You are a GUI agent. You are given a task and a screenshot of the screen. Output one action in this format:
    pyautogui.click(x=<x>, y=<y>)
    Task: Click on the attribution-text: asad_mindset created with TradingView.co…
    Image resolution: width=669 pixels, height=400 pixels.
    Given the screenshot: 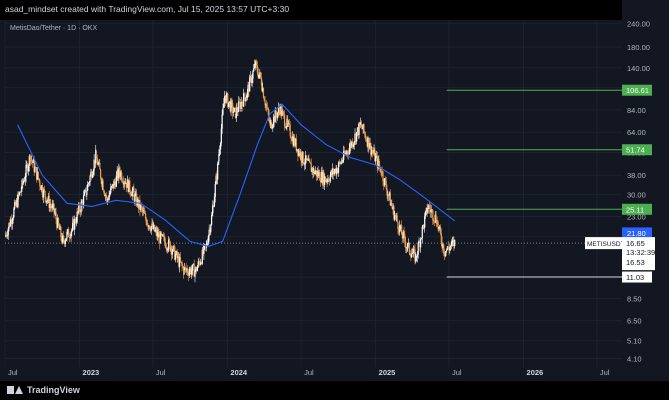 What is the action you would take?
    pyautogui.click(x=147, y=9)
    